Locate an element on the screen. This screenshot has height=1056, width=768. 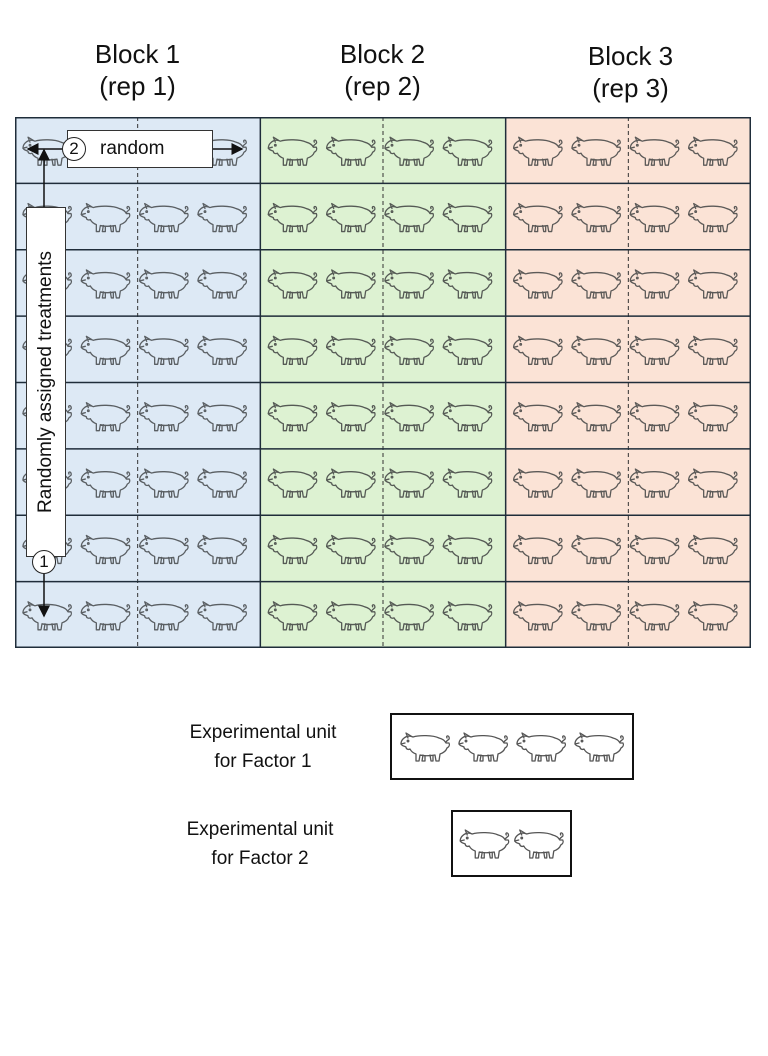
legend-factor-1-unit is located at coordinates (512, 746).